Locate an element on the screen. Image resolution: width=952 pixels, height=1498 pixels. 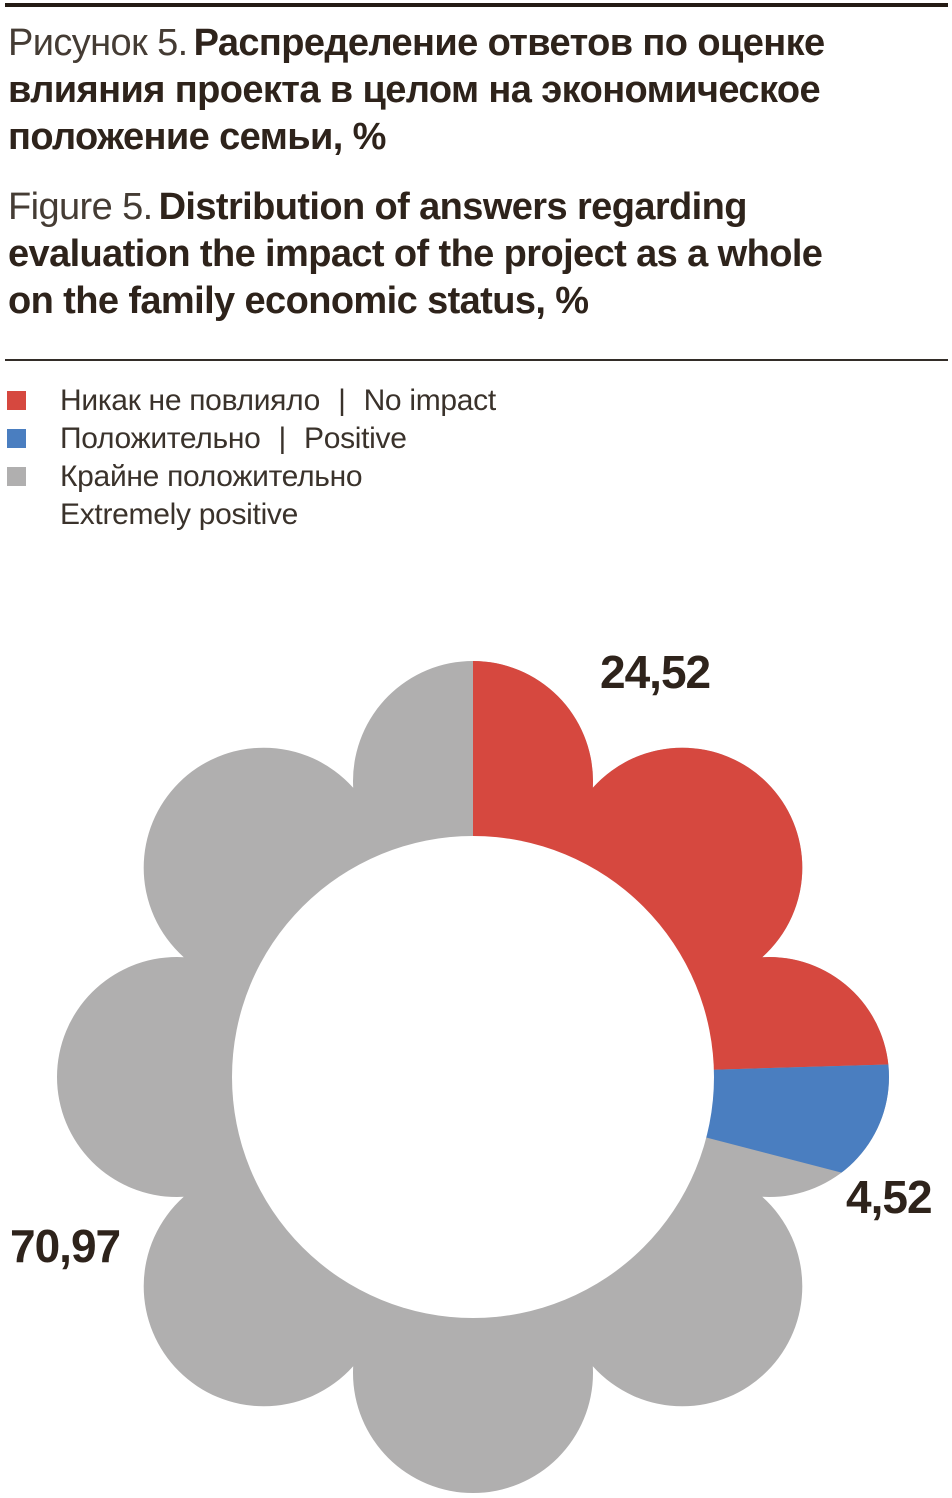
legend-label-en: No impact is located at coordinates (430, 400).